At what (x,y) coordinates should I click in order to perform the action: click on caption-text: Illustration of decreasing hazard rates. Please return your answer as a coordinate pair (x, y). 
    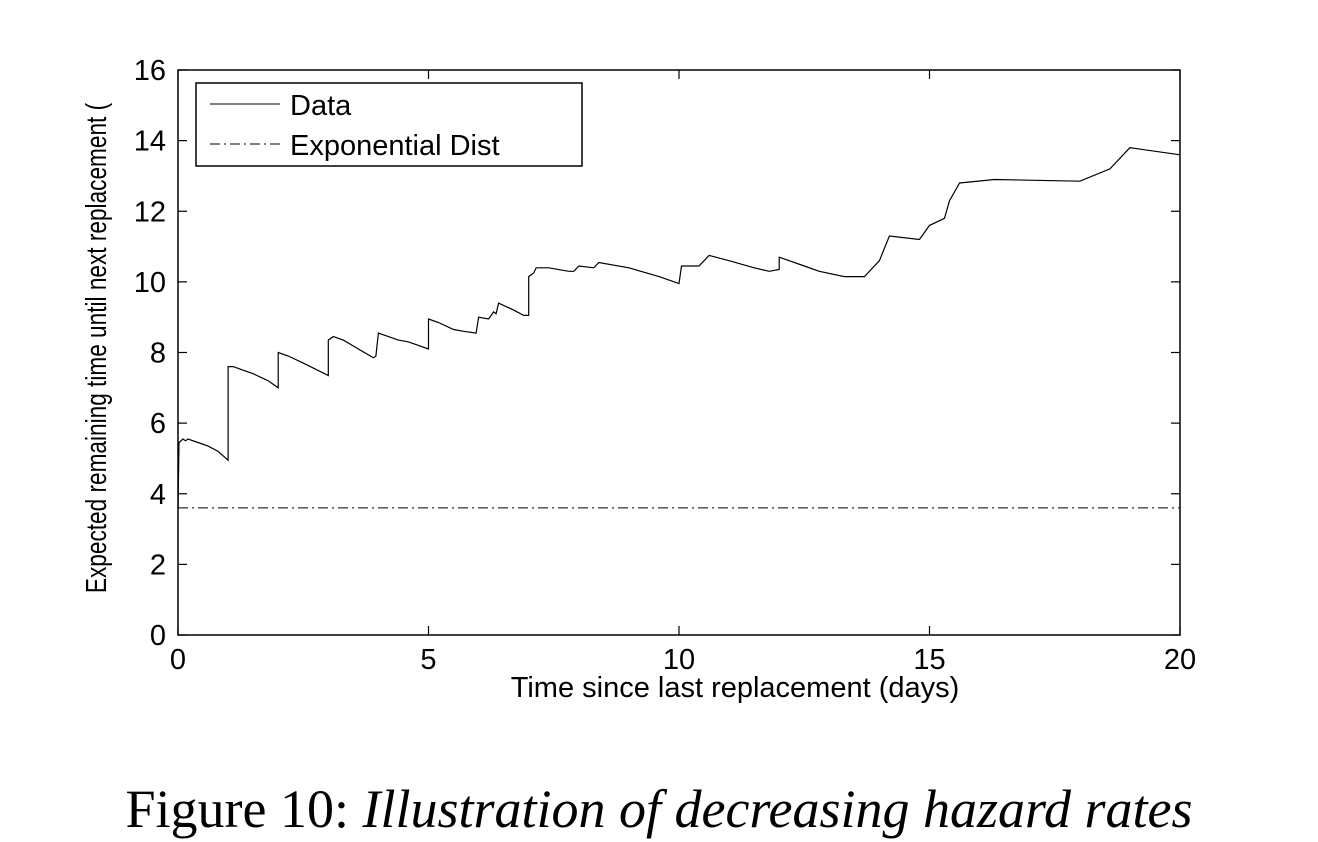
    Looking at the image, I should click on (777, 809).